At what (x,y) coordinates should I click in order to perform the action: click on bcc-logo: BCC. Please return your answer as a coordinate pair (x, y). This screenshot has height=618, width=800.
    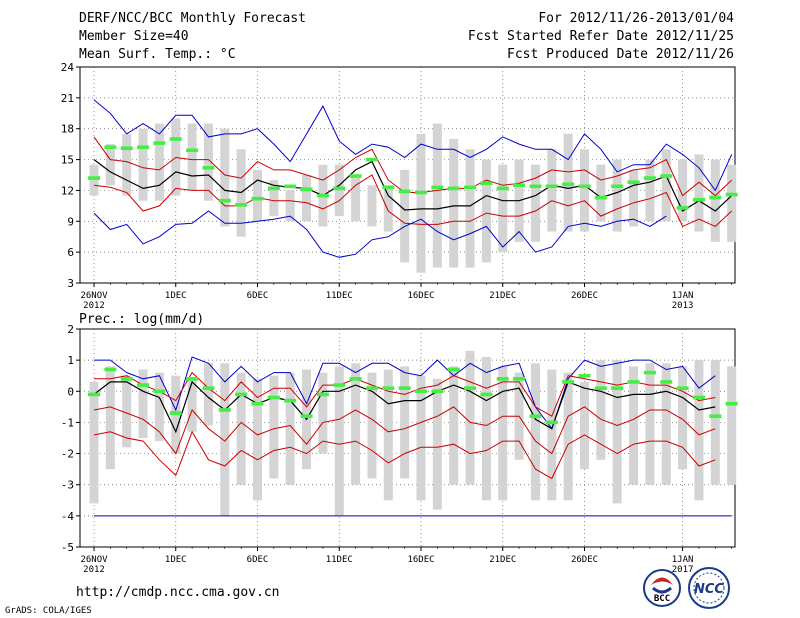
    Looking at the image, I should click on (662, 588).